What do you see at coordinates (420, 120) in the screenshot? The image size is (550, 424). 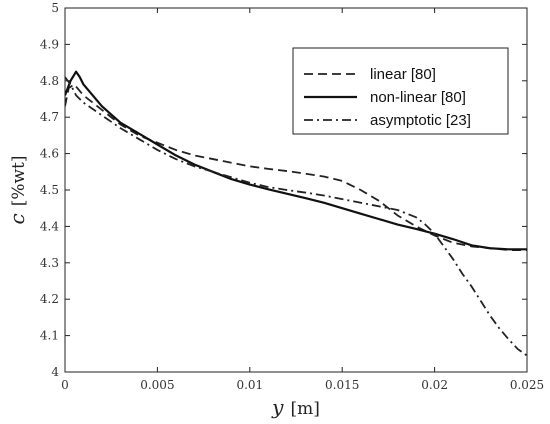 I see `legend-label-2: asymptotic [23]` at bounding box center [420, 120].